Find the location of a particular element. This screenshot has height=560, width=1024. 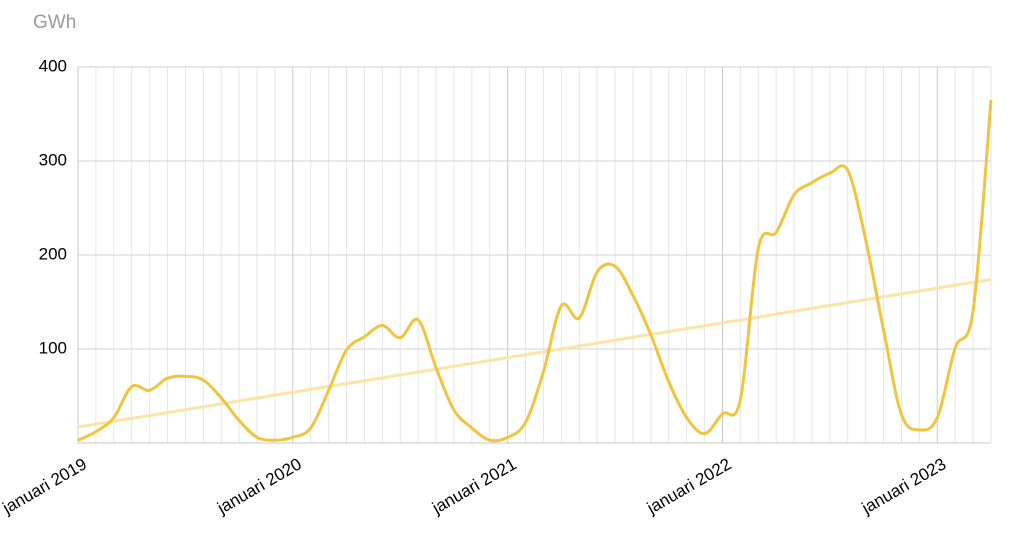

x-tick-label: januari 2021 is located at coordinates (473, 486).